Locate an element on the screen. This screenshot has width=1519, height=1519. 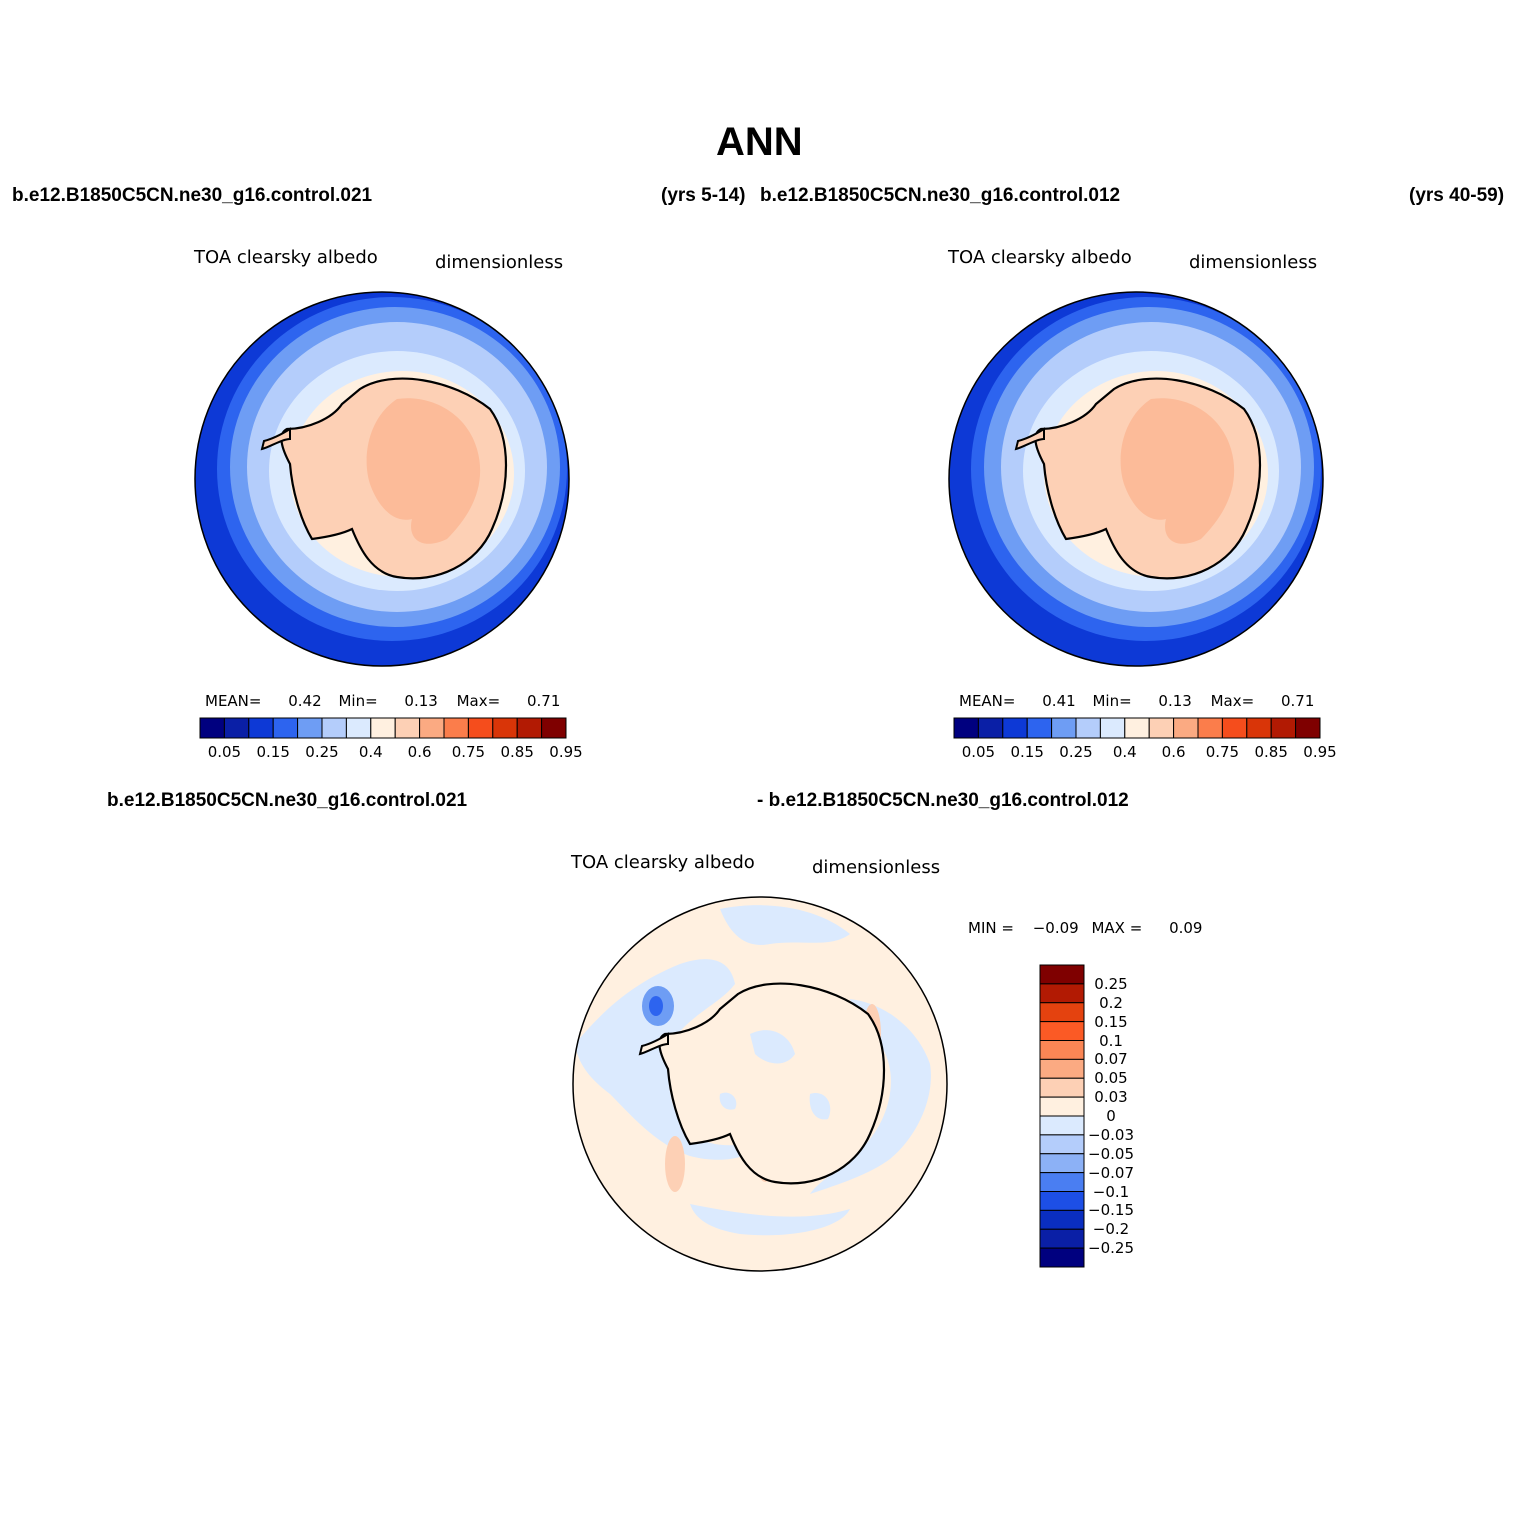
diff-max-label: MAX = is located at coordinates (1117, 928).